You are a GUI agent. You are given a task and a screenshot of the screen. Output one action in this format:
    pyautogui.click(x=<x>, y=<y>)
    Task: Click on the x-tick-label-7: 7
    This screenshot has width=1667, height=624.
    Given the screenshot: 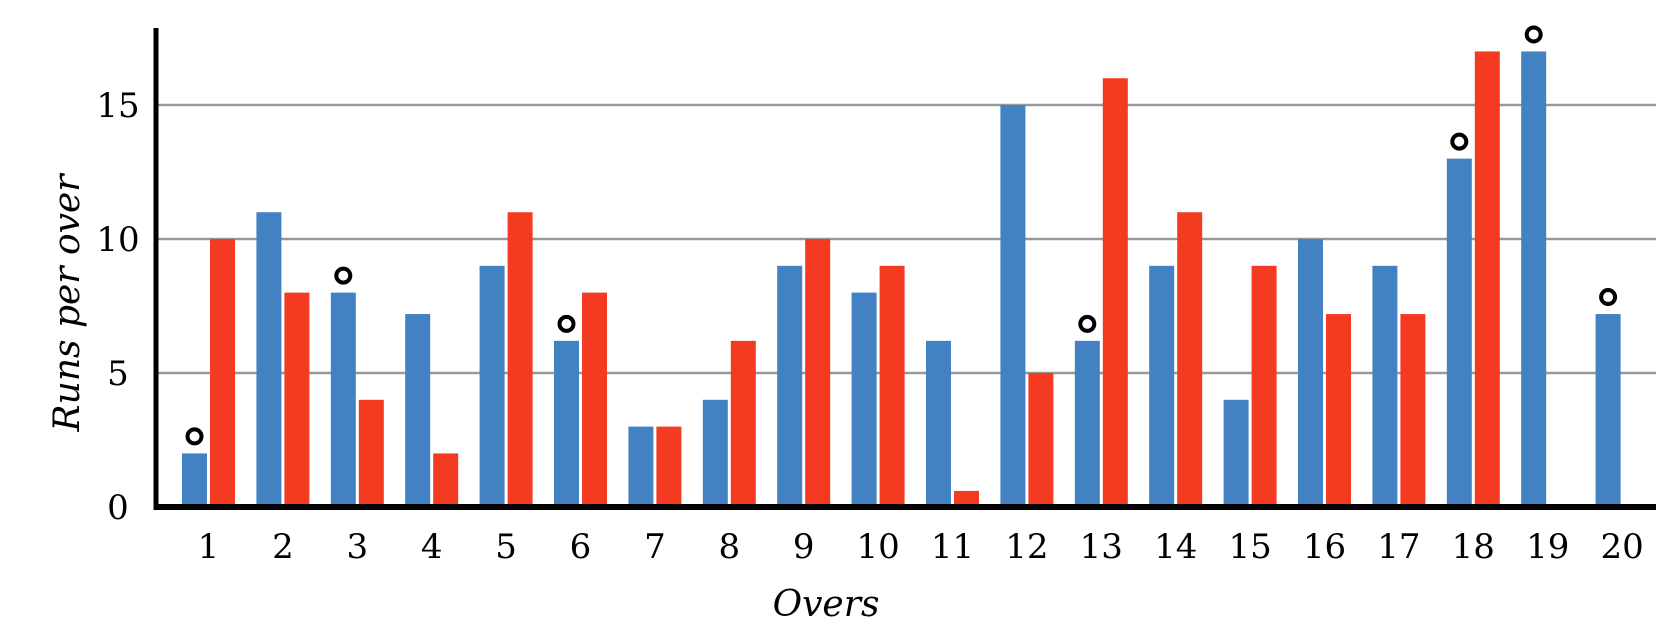 What is the action you would take?
    pyautogui.click(x=655, y=547)
    